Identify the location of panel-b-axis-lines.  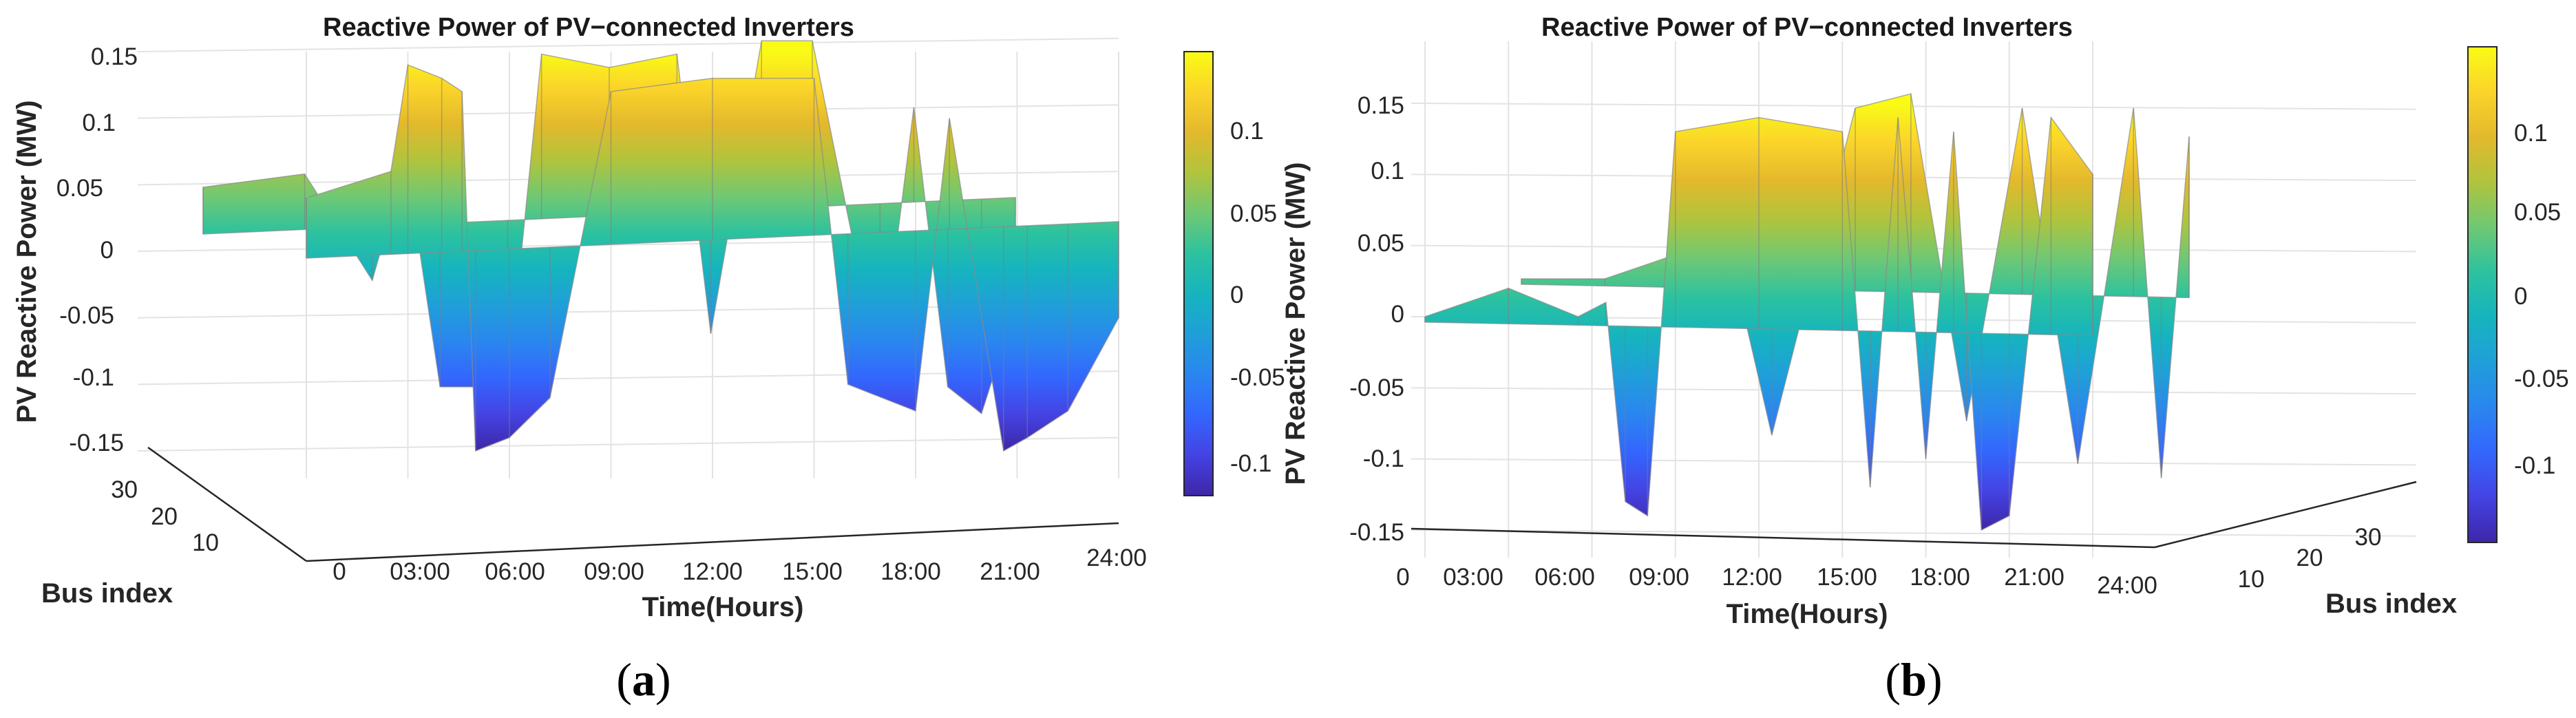
(1914, 515).